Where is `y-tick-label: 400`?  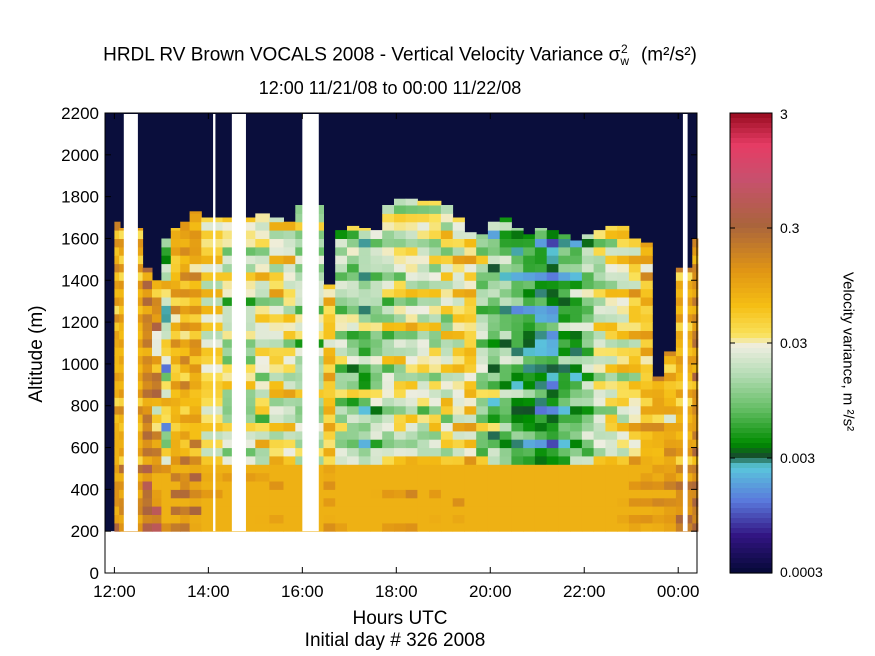 y-tick-label: 400 is located at coordinates (85, 489).